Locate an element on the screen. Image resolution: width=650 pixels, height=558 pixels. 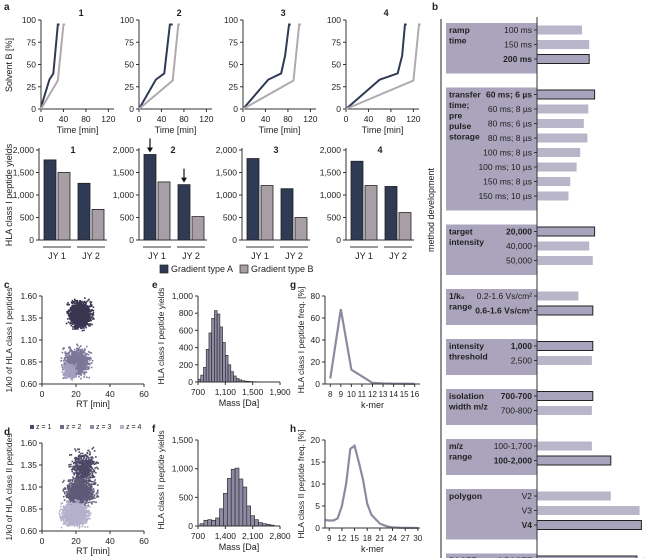
x-axis-label: Time [min] is located at coordinates (78, 130).